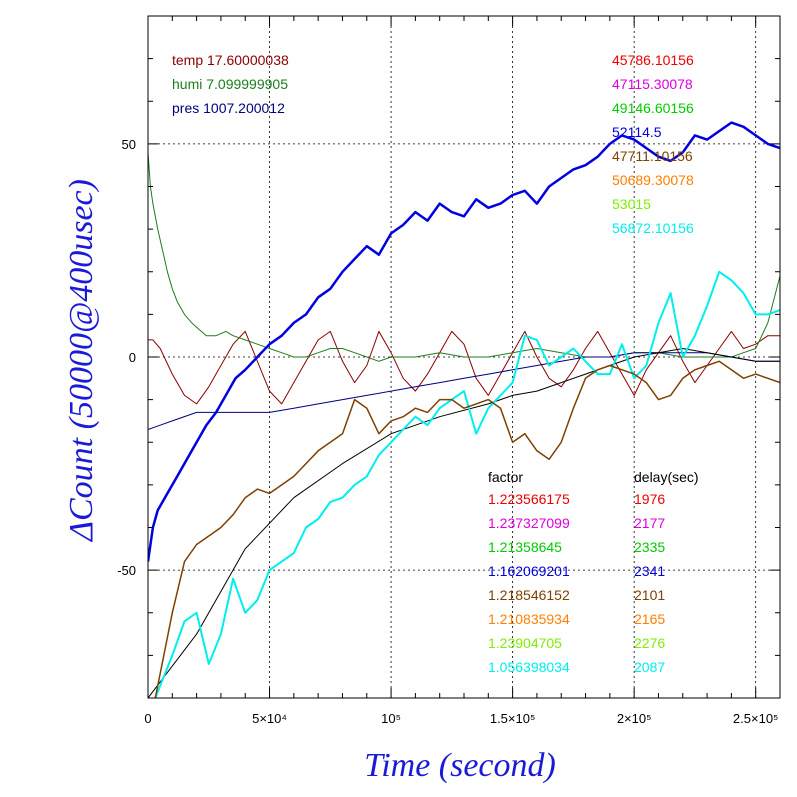 The image size is (797, 797). Describe the element at coordinates (649, 571) in the screenshot. I see `table-delay-3: 2341` at that location.